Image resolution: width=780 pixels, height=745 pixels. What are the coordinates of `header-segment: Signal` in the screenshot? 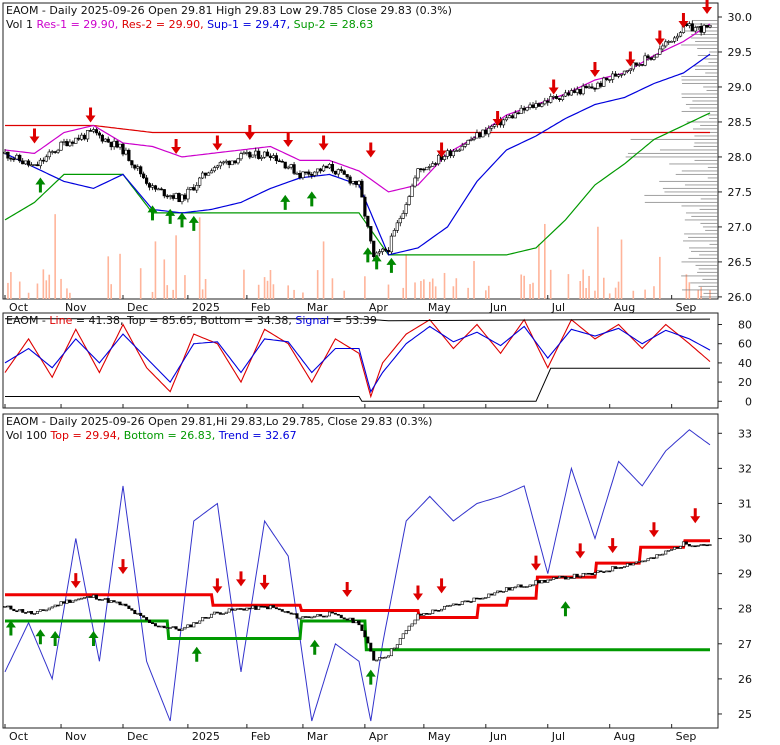 It's located at (312, 320).